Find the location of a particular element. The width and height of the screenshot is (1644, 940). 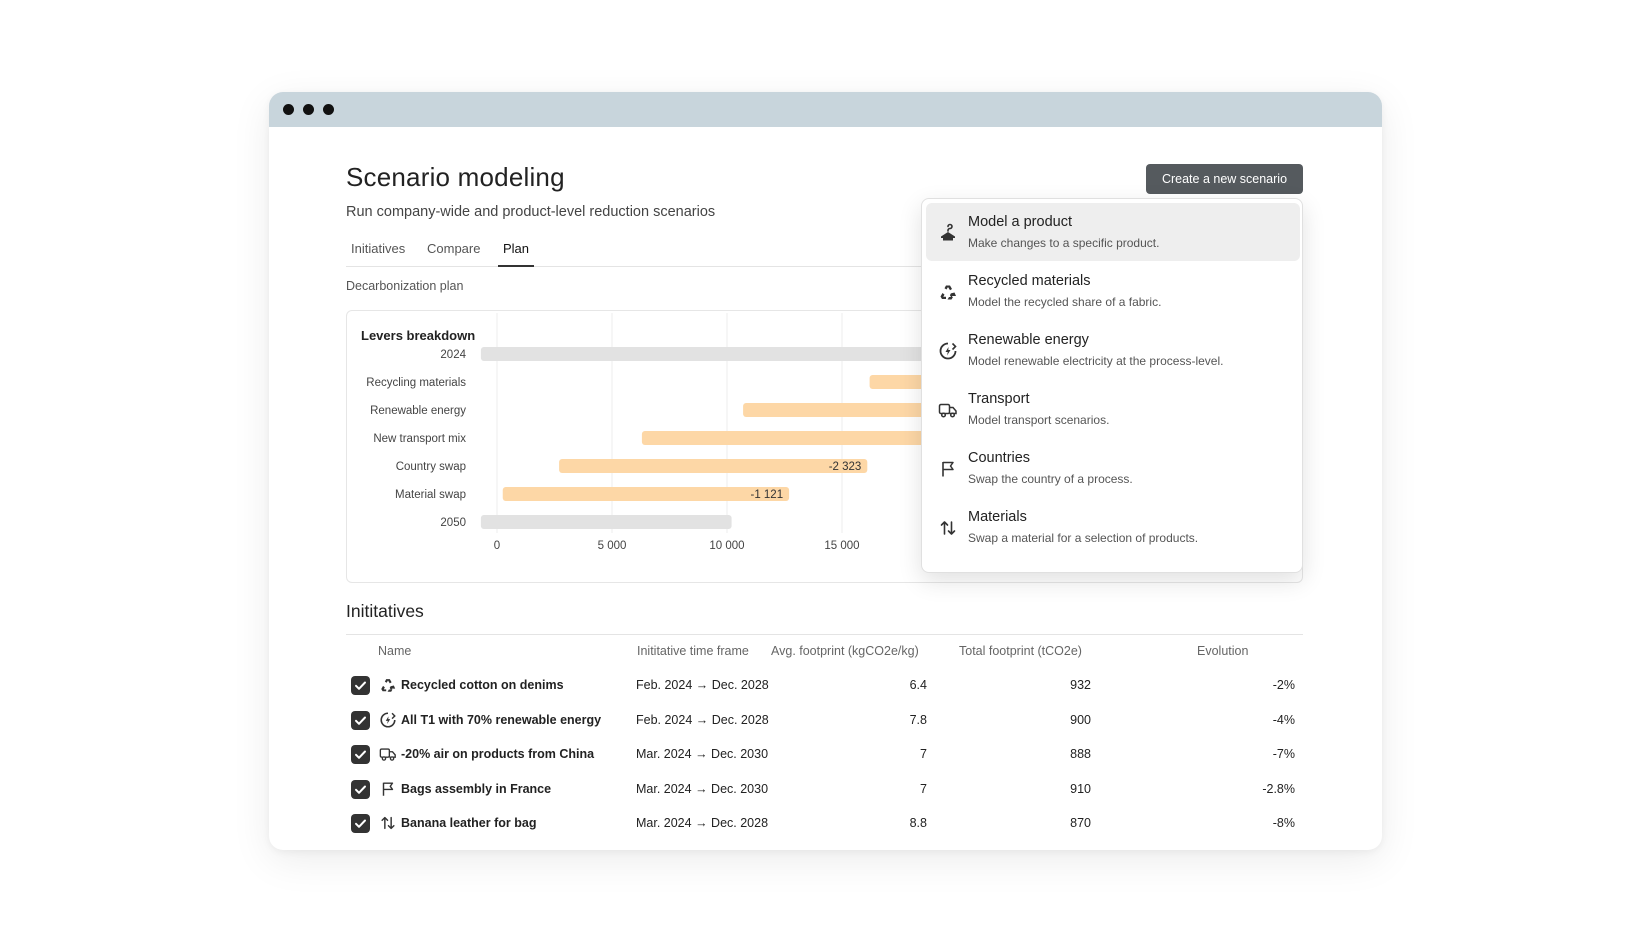

evolution: -4% is located at coordinates (1283, 719).